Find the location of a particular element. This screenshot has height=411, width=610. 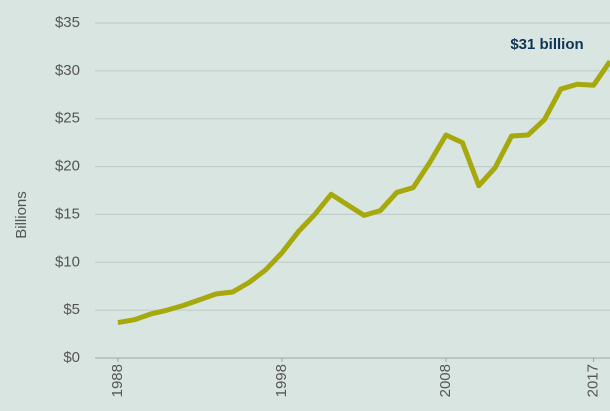

y-tick-label: $20 is located at coordinates (67, 166).